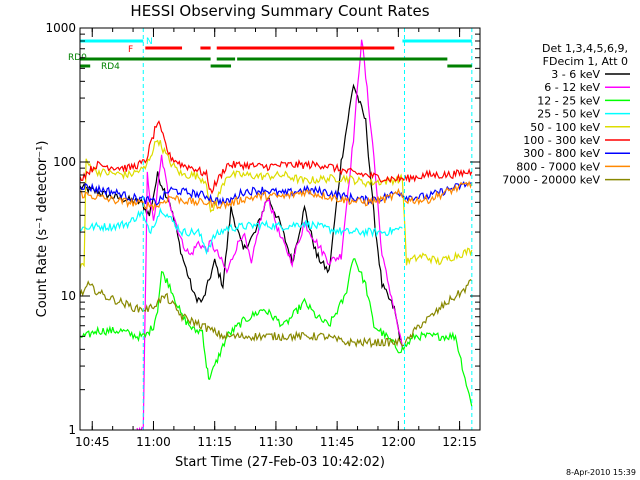 The image size is (640, 480). What do you see at coordinates (337, 442) in the screenshot?
I see `x-tick-label: 11:45` at bounding box center [337, 442].